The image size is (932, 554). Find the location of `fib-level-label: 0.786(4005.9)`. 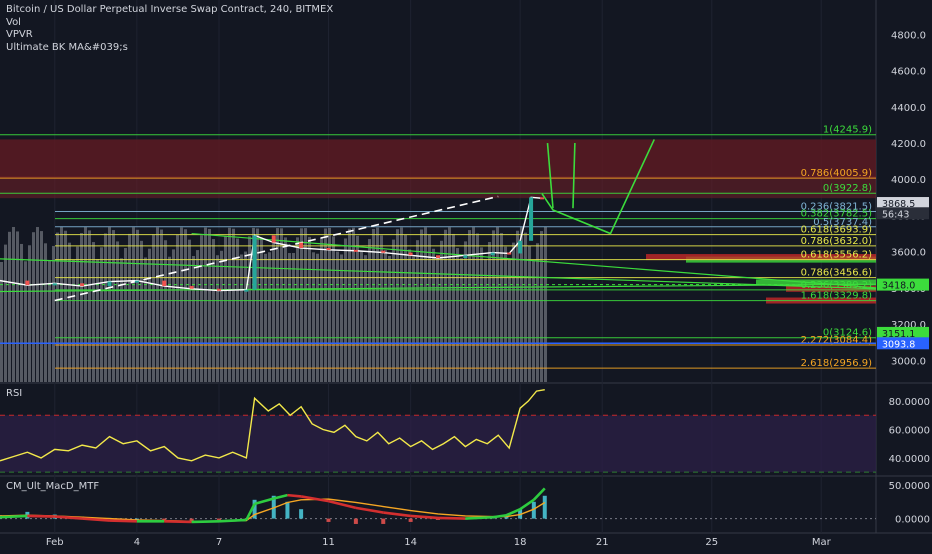

fib-level-label: 0.786(4005.9) is located at coordinates (837, 173).